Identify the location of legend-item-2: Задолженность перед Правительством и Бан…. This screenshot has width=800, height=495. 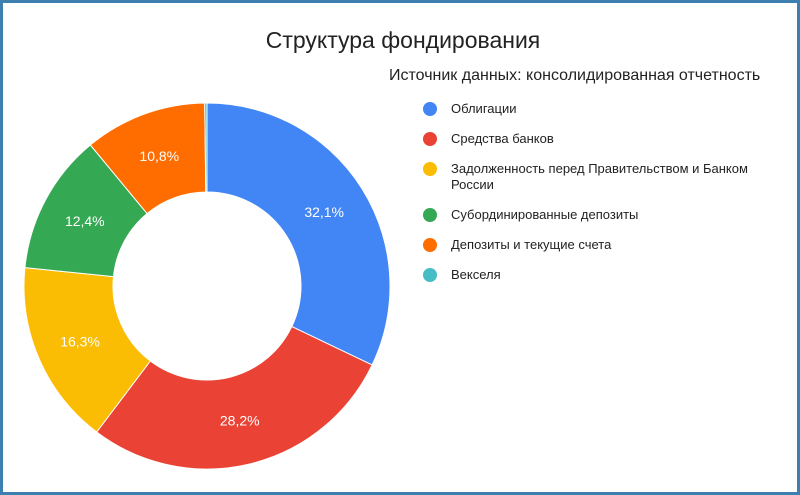
(603, 177).